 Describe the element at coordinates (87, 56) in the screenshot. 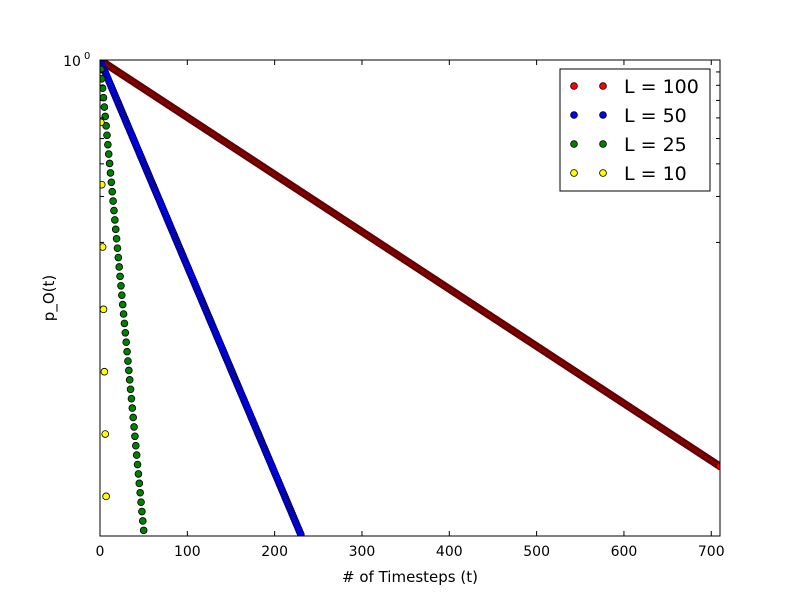

I see `y-tick-label-exponent: 0` at that location.